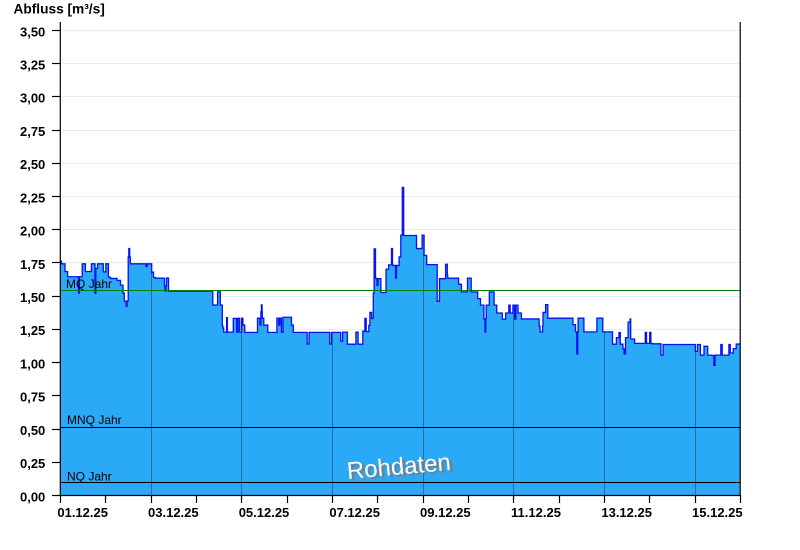  Describe the element at coordinates (445, 512) in the screenshot. I see `svg-text: 09.12.25` at that location.